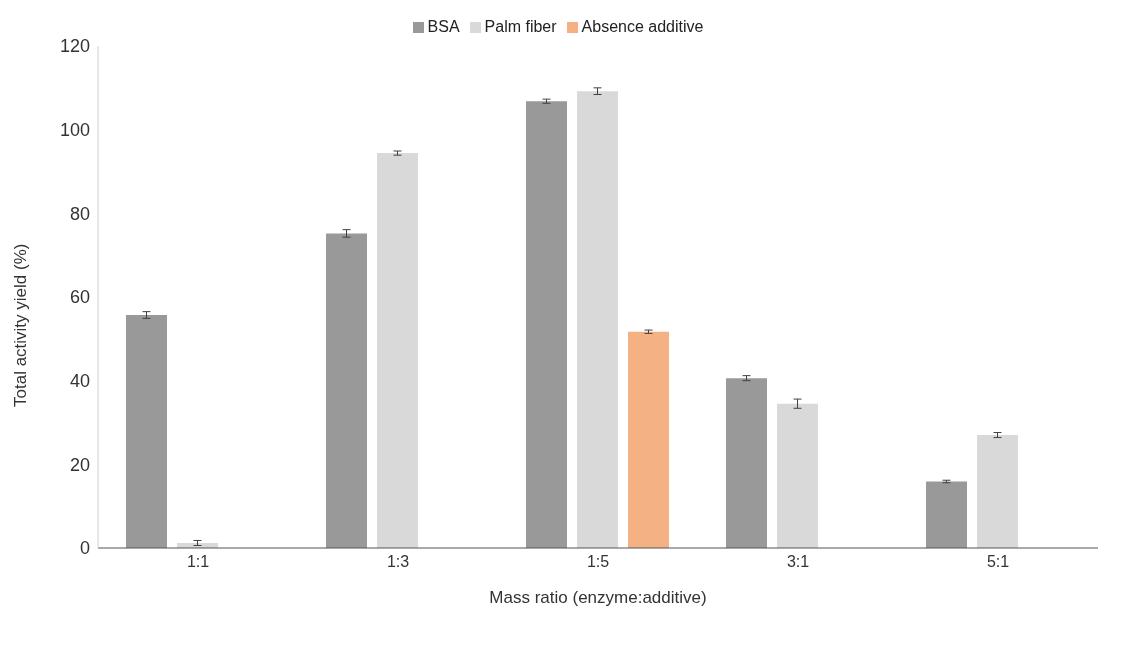 The height and width of the screenshot is (647, 1129). I want to click on x-tick-label: 1:1, so click(198, 562).